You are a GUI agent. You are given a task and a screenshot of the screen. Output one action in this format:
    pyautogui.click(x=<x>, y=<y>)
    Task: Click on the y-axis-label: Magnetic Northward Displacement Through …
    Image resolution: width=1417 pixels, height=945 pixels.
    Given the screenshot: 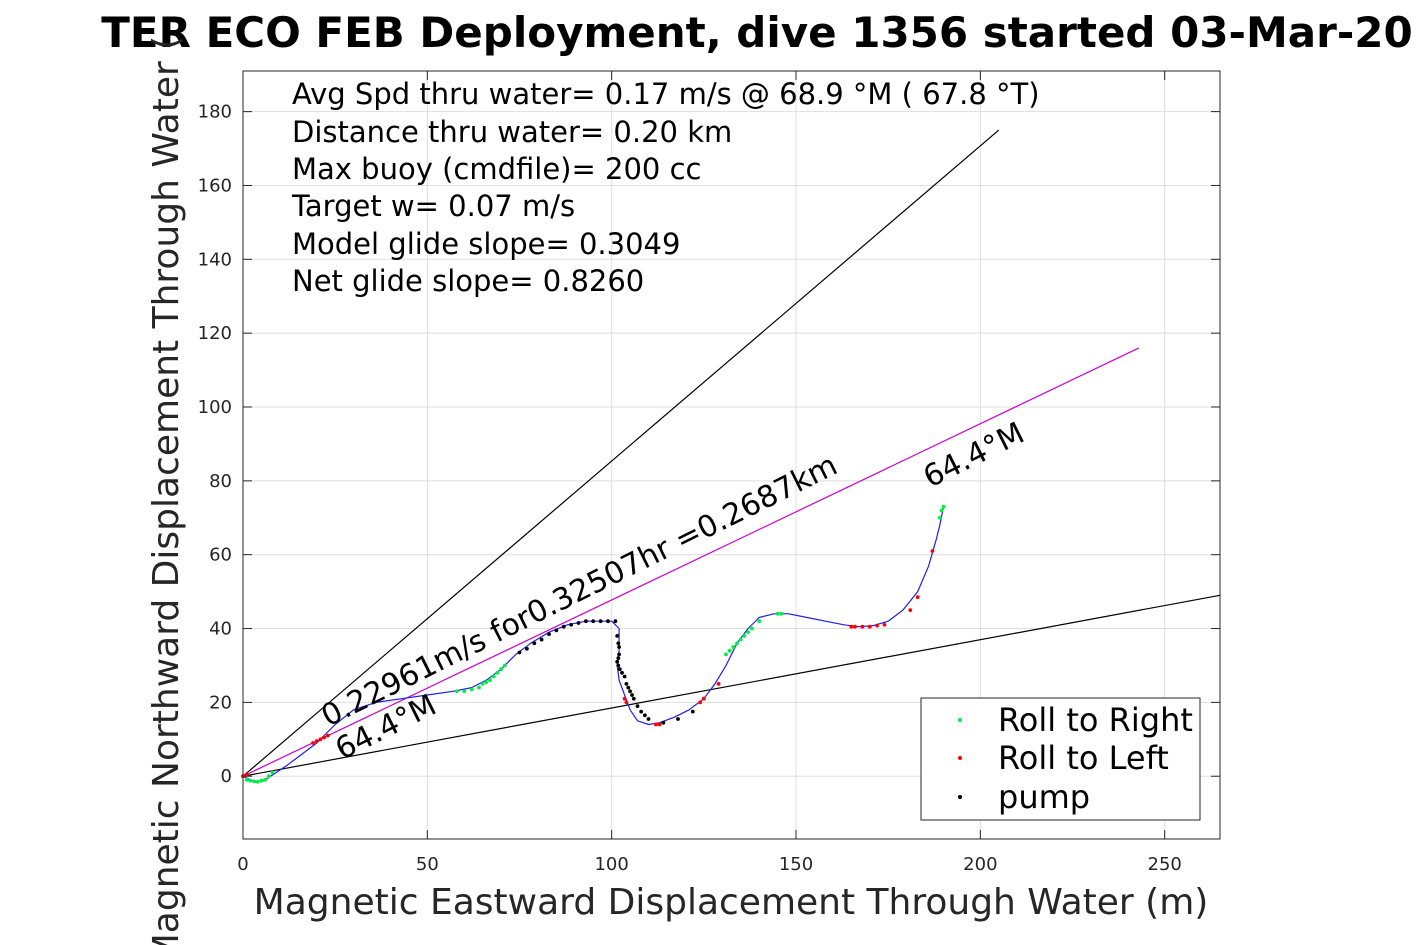 What is the action you would take?
    pyautogui.click(x=166, y=490)
    